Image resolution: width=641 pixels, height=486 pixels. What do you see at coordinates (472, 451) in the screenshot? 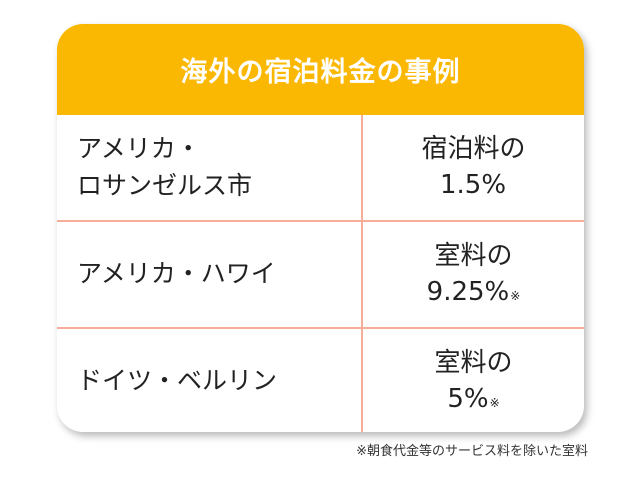
I see `footnote: ※朝食代金等のサービス料を除いた室料` at bounding box center [472, 451].